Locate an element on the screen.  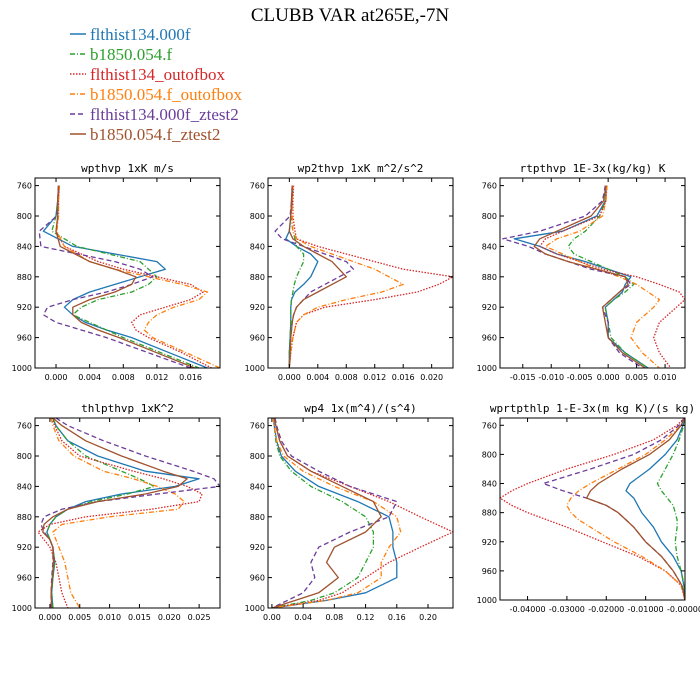
legend-entry: b1850.054.f_ztest2 is located at coordinates (145, 134).